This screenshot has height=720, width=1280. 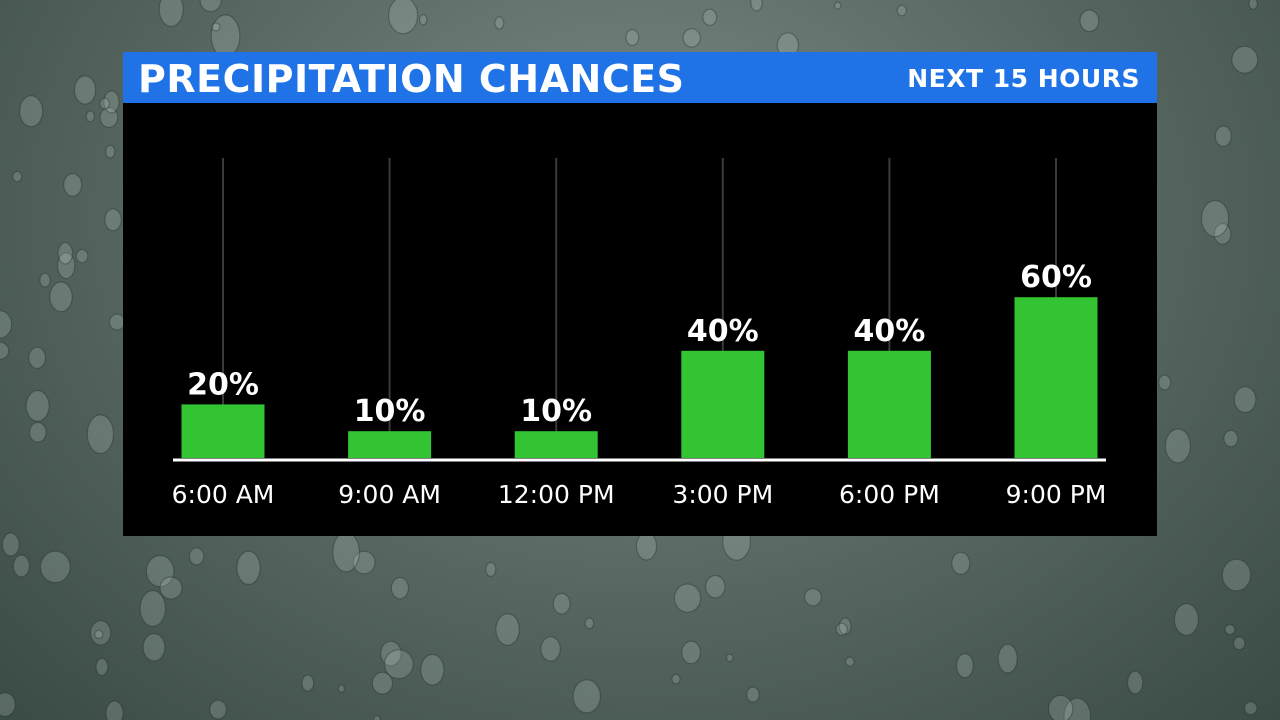 What do you see at coordinates (411, 79) in the screenshot?
I see `chart-title: PRECIPITATION CHANCES` at bounding box center [411, 79].